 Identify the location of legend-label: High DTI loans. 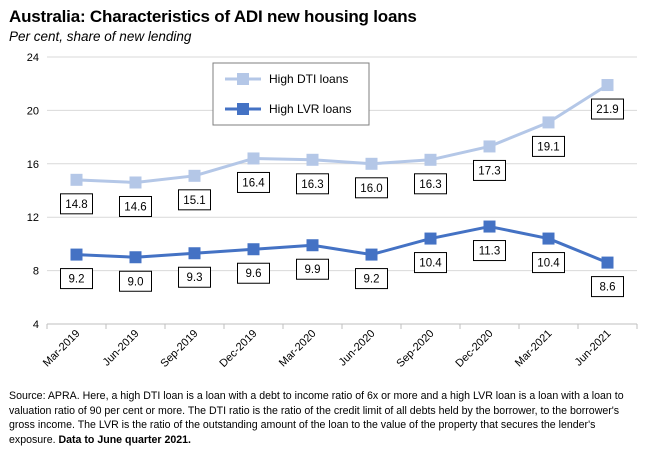
(308, 79).